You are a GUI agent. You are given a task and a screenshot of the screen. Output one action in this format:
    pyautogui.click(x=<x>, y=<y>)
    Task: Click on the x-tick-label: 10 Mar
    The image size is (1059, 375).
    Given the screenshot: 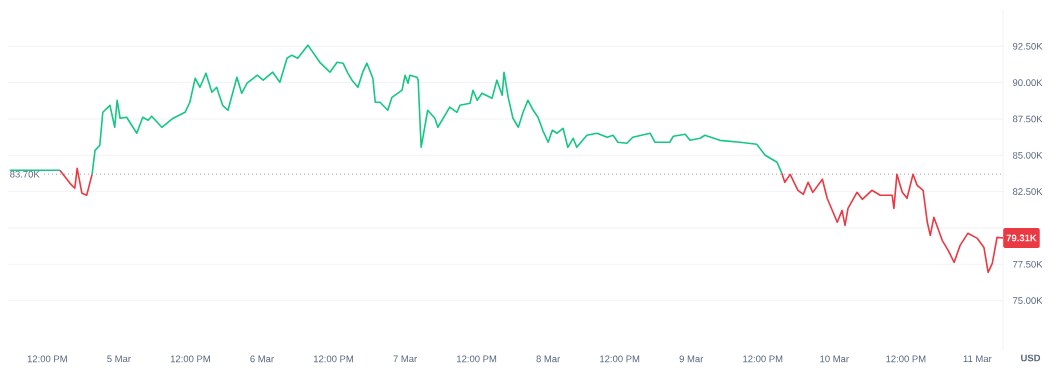 What is the action you would take?
    pyautogui.click(x=834, y=359)
    